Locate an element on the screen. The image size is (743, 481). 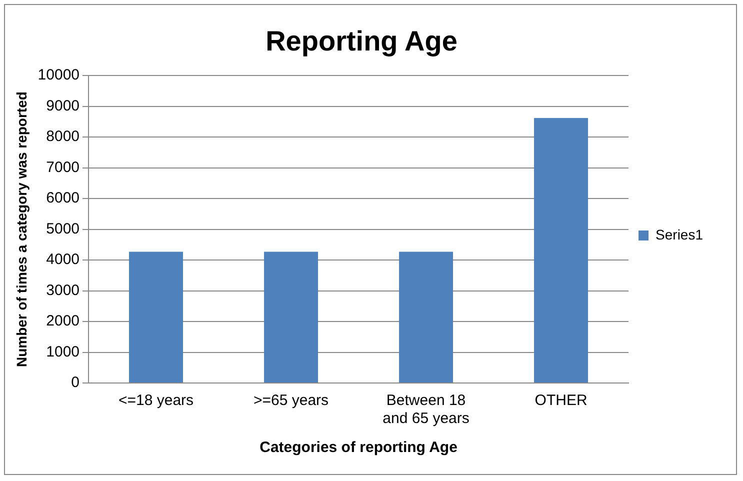
y-tick-label: 6000 is located at coordinates (63, 198).